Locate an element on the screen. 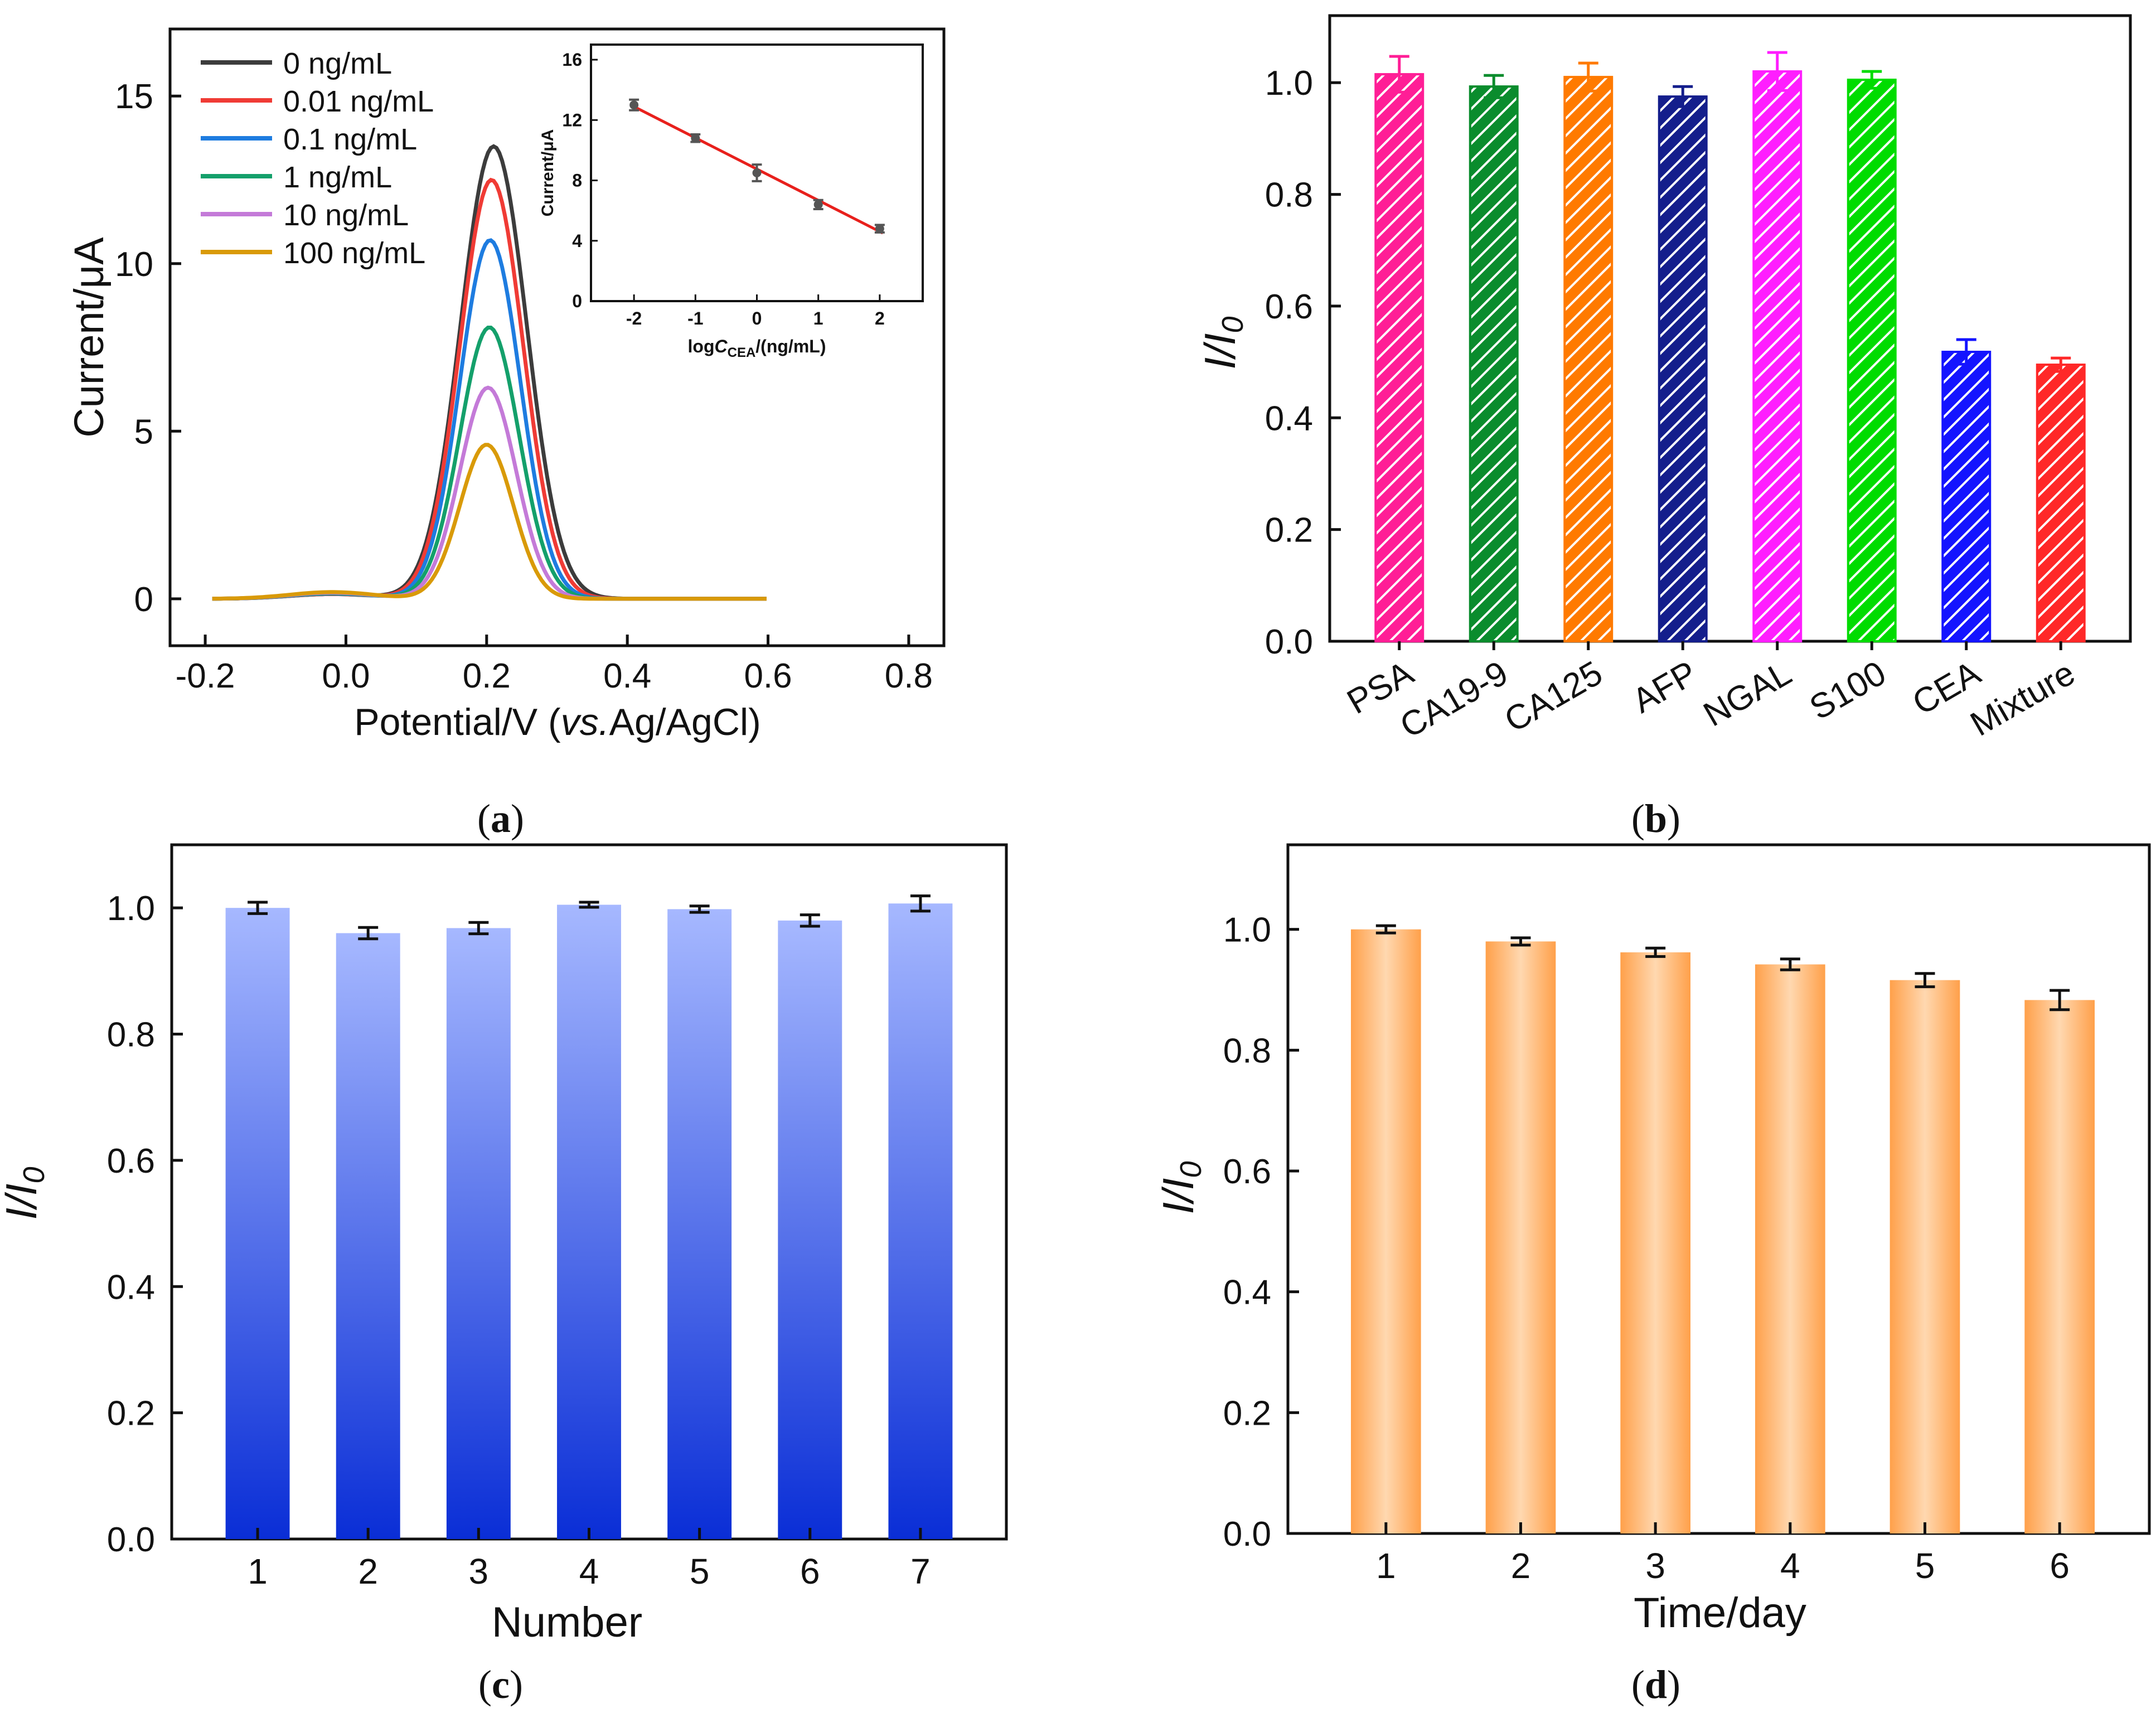  panel-b-y-axis-title: I/I0 is located at coordinates (1222, 342).